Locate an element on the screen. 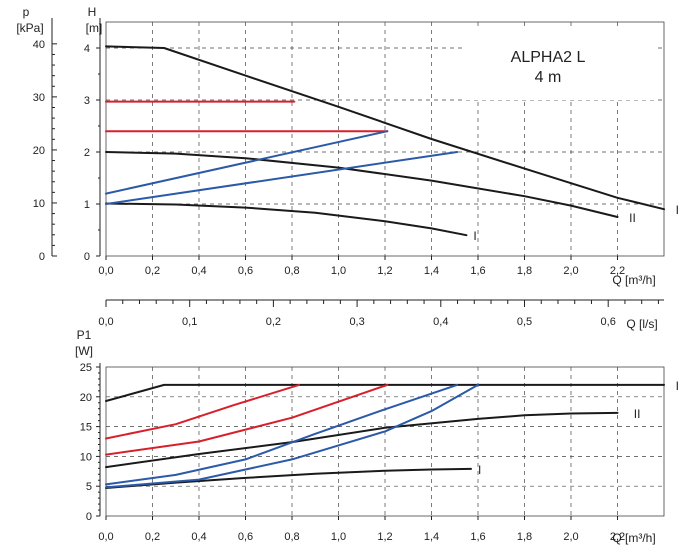  head-curve-label: III is located at coordinates (677, 210).